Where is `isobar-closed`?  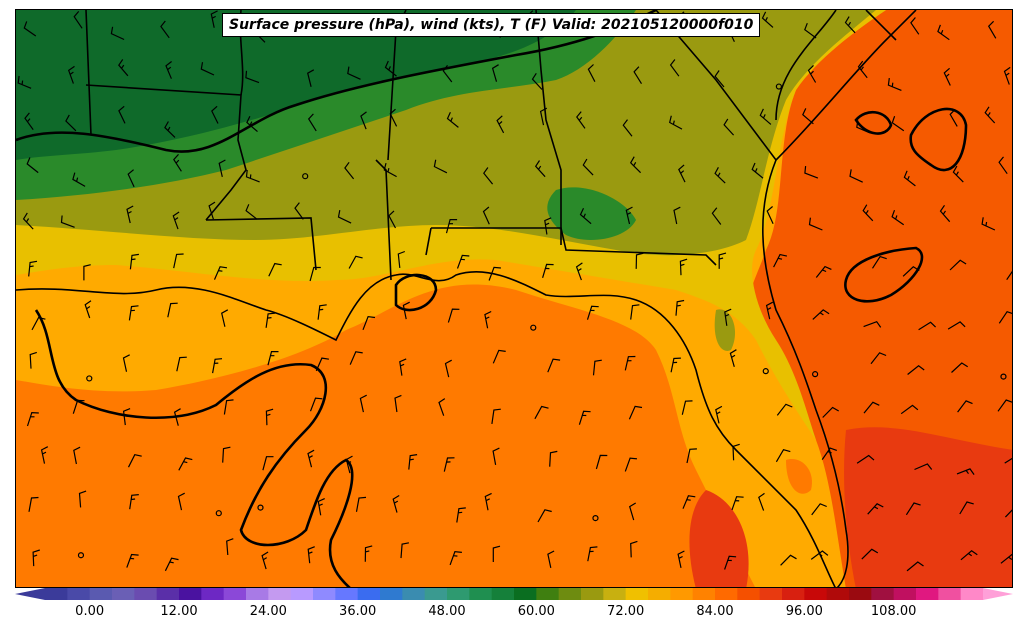 isobar-closed is located at coordinates (873, 123).